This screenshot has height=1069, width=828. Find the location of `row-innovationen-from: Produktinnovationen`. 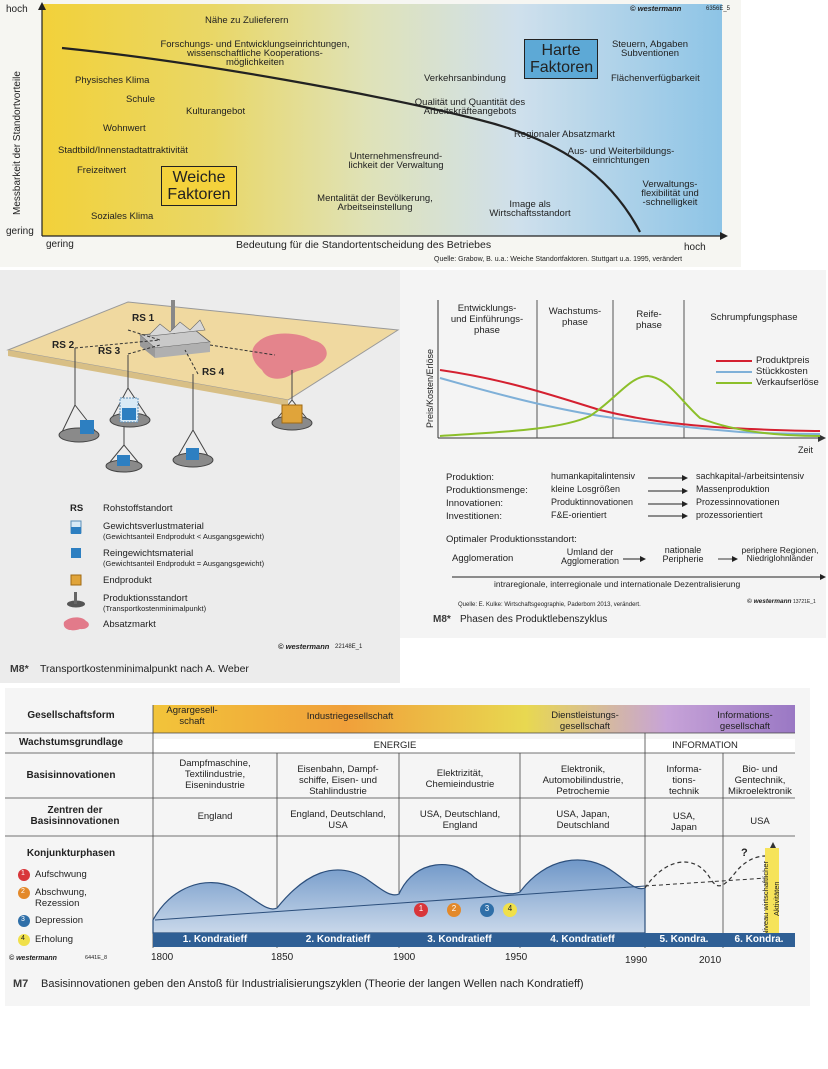

row-innovationen-from: Produktinnovationen is located at coordinates (592, 502).